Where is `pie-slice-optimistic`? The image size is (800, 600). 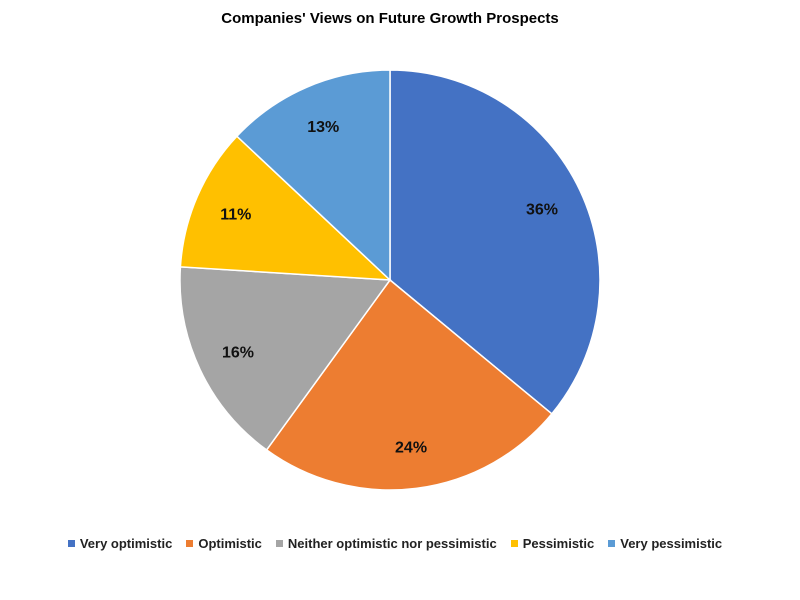
pie-slice-optimistic is located at coordinates (409, 384).